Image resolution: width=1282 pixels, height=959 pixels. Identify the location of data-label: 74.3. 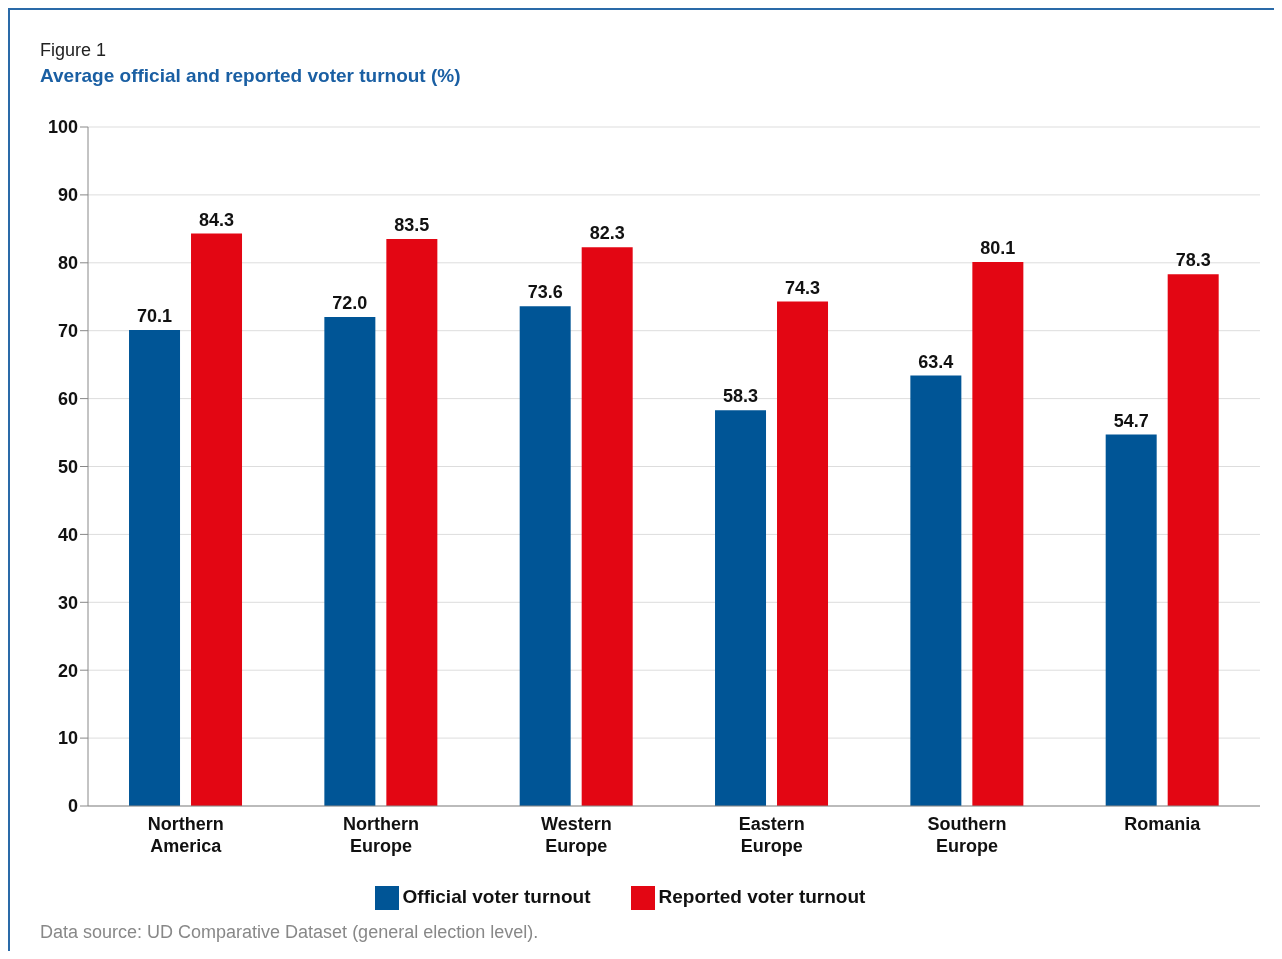
(803, 287).